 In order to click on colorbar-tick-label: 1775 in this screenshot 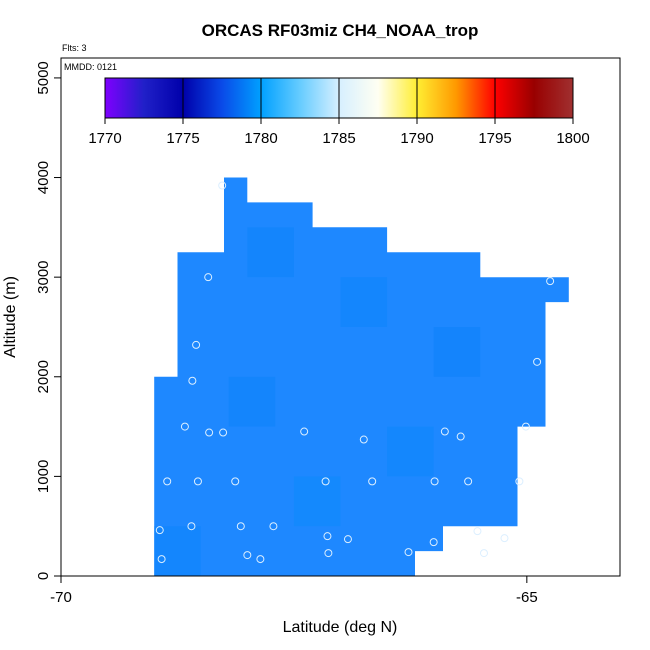, I will do `click(182, 138)`.